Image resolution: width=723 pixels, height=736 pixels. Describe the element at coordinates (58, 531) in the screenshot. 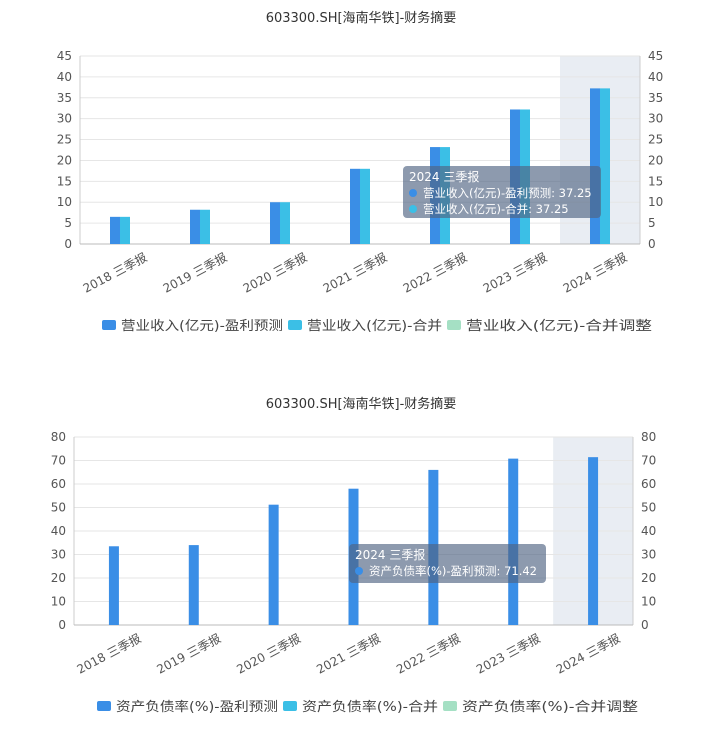

I see `chart2-y-tick-label-left: 40` at that location.